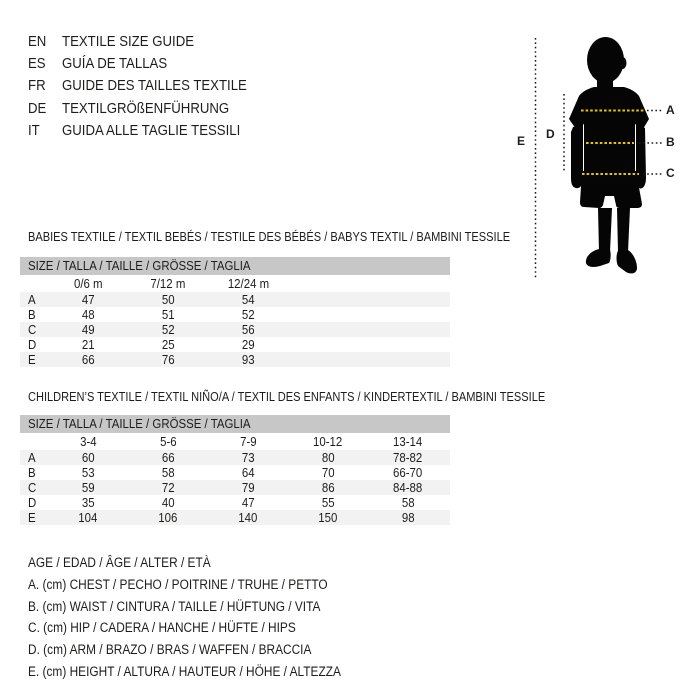 This screenshot has width=700, height=700. I want to click on column-header: 7/12 m, so click(168, 283).